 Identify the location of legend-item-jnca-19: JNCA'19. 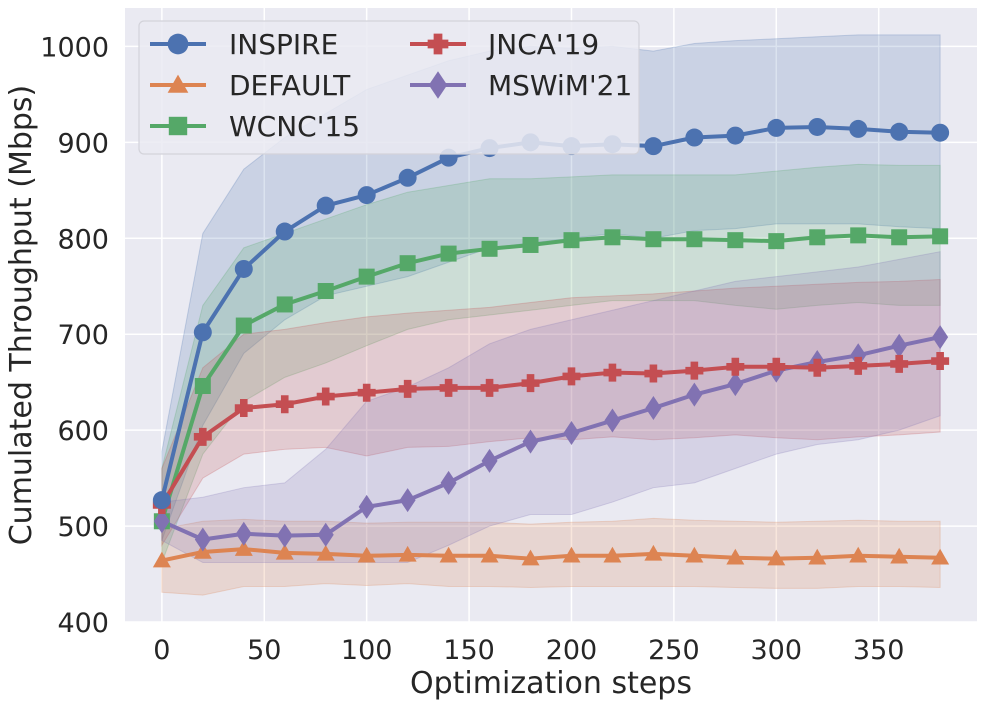
(504, 44).